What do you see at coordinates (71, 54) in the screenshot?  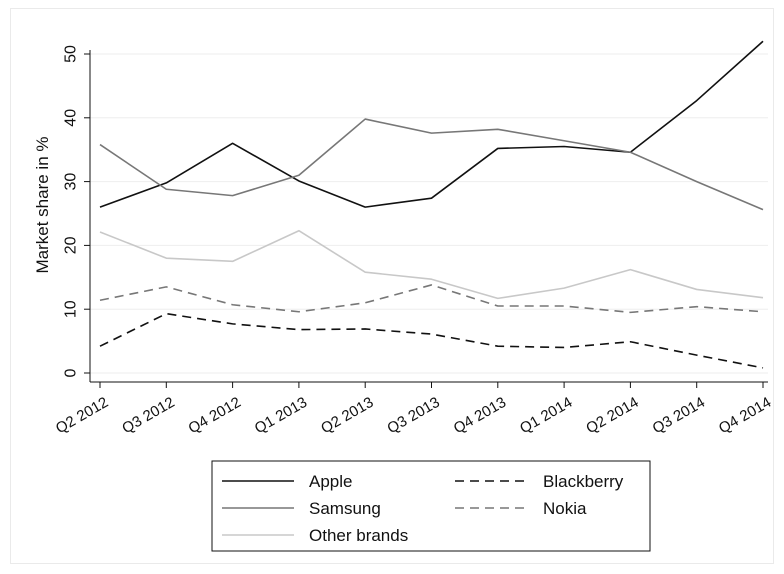 I see `y-tick-label: 50` at bounding box center [71, 54].